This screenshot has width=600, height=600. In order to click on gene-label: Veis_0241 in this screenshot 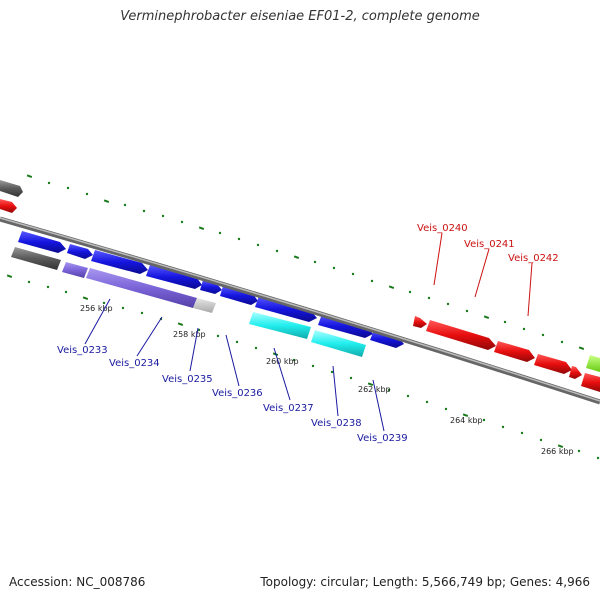, I will do `click(489, 244)`.